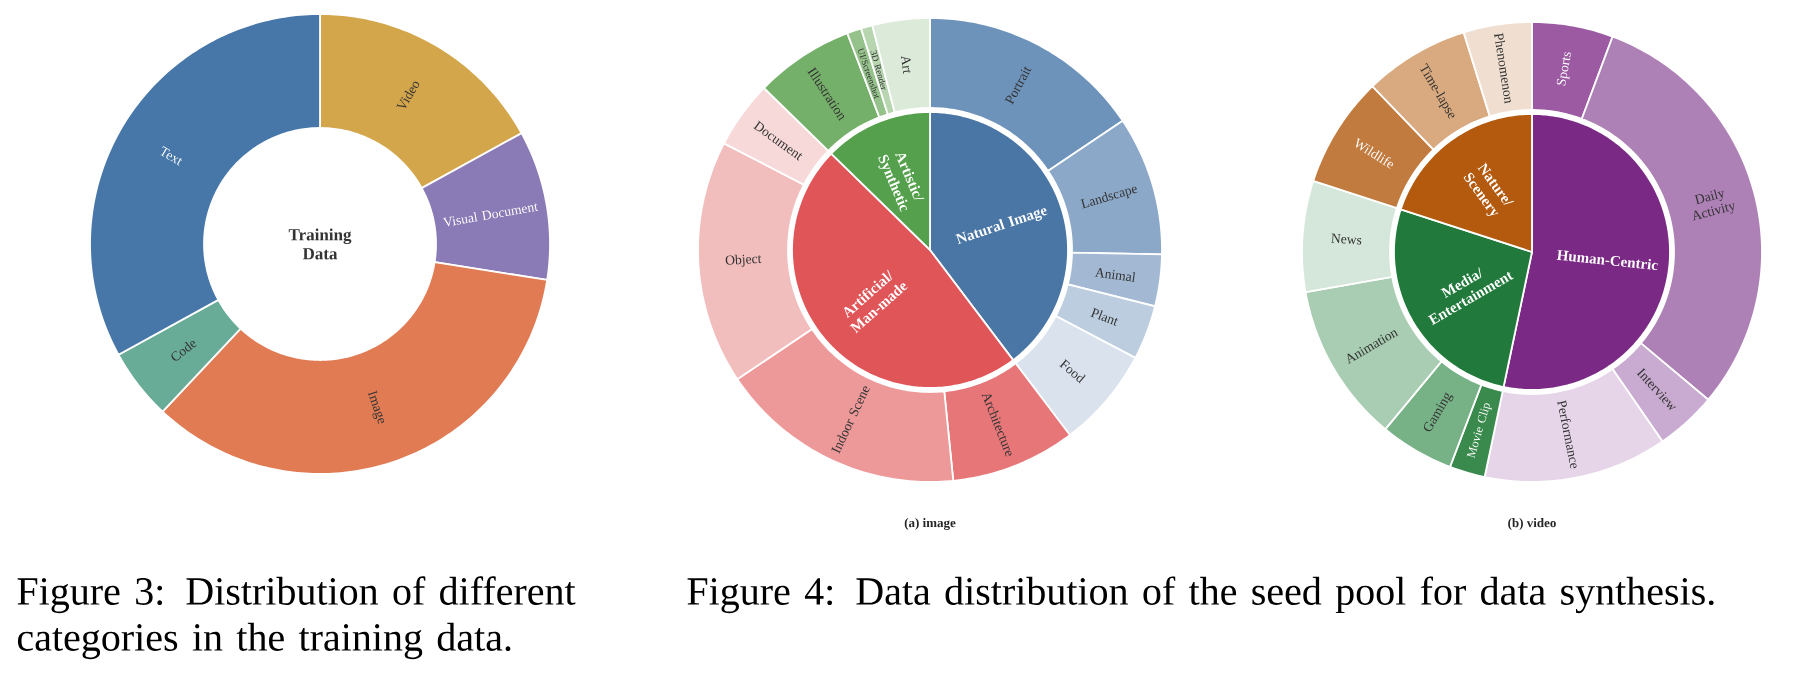 The image size is (1796, 690). What do you see at coordinates (296, 618) in the screenshot?
I see `caption: Figure 3: Distribution of different categories in the training data.` at bounding box center [296, 618].